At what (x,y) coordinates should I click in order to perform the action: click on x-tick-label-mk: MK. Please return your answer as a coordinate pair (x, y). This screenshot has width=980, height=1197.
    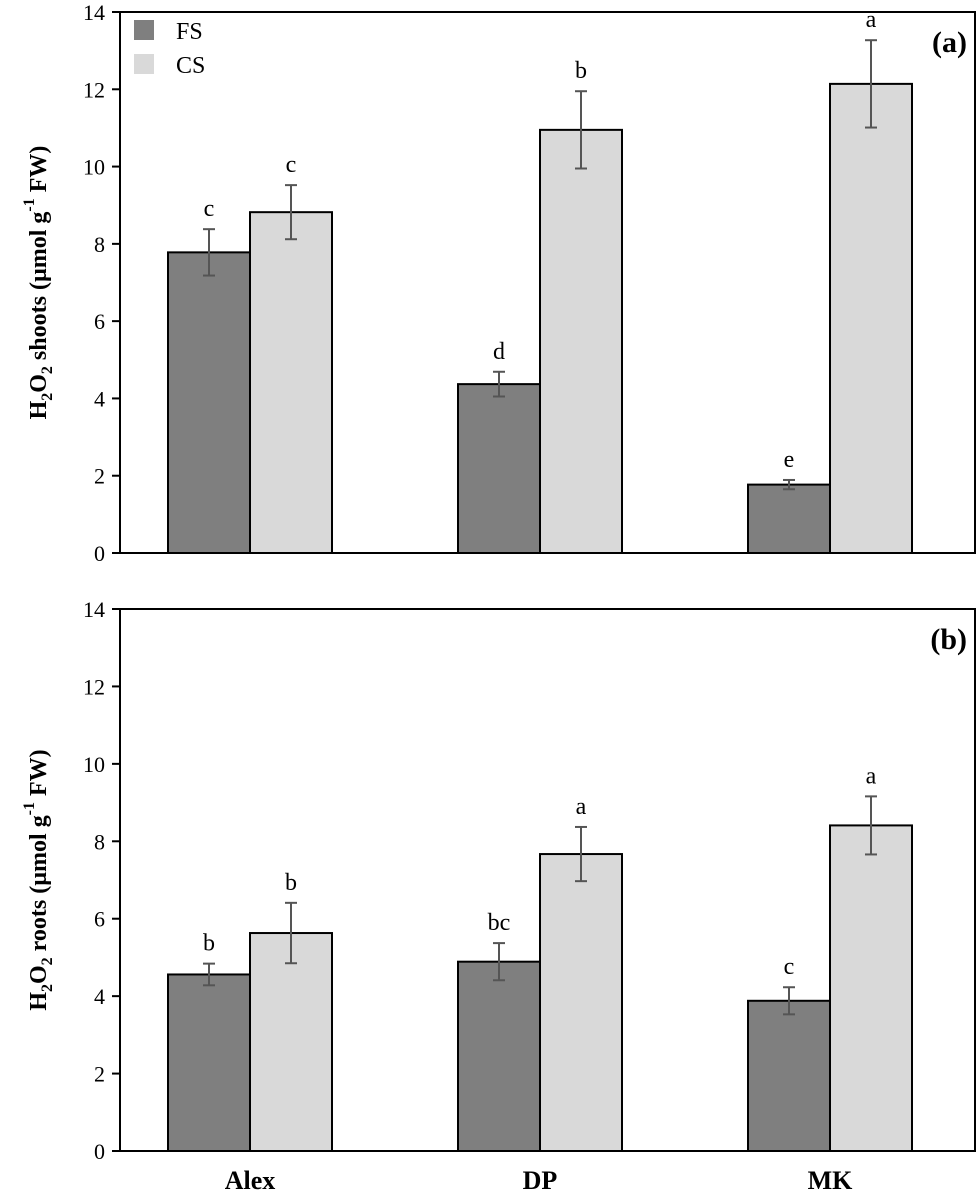
    Looking at the image, I should click on (831, 1180).